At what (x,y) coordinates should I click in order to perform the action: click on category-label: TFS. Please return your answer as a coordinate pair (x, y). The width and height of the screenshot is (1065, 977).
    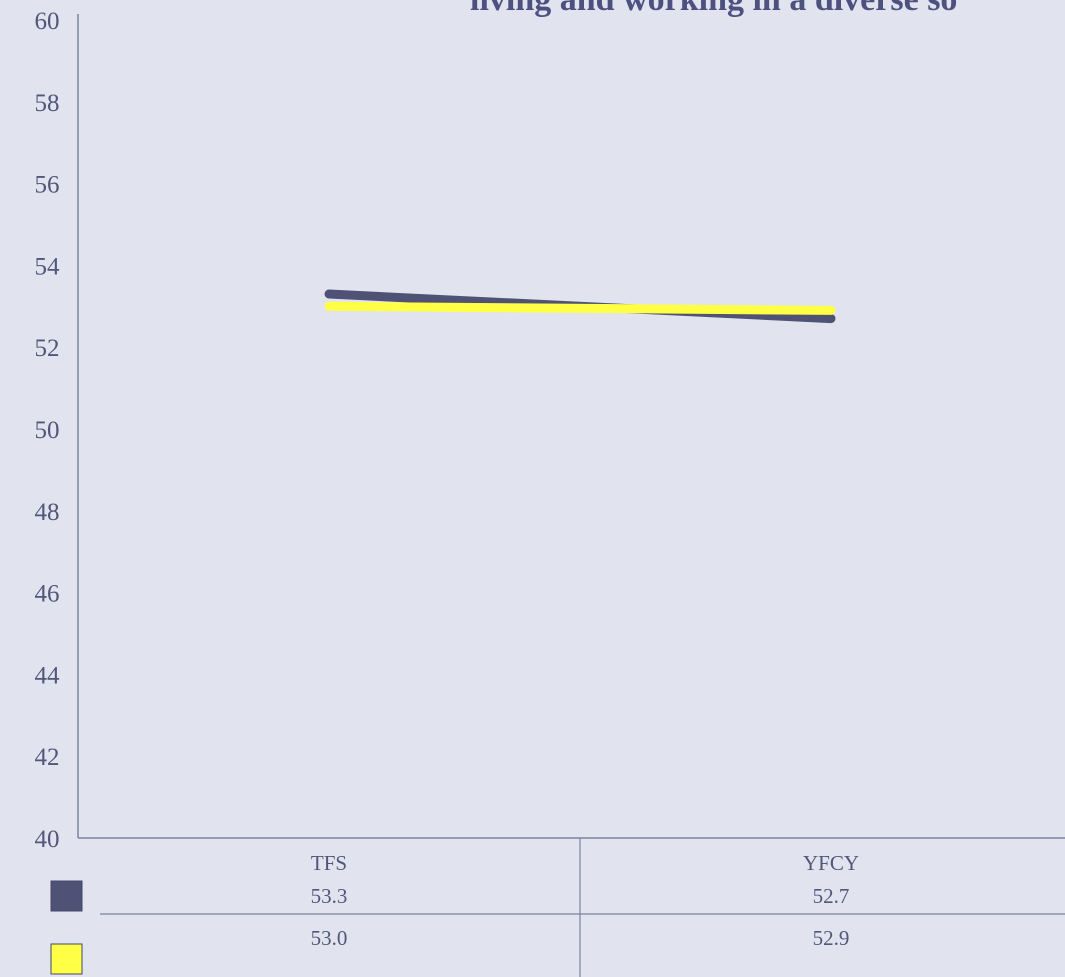
    Looking at the image, I should click on (329, 863).